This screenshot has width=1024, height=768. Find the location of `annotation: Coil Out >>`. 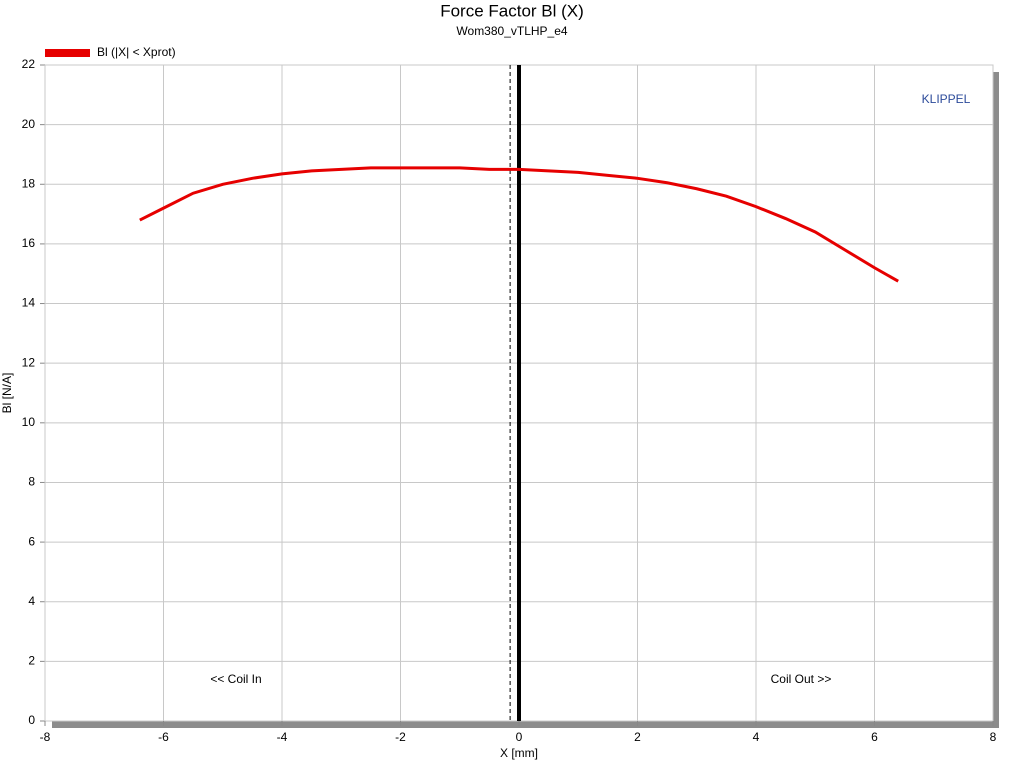

annotation: Coil Out >> is located at coordinates (801, 679).